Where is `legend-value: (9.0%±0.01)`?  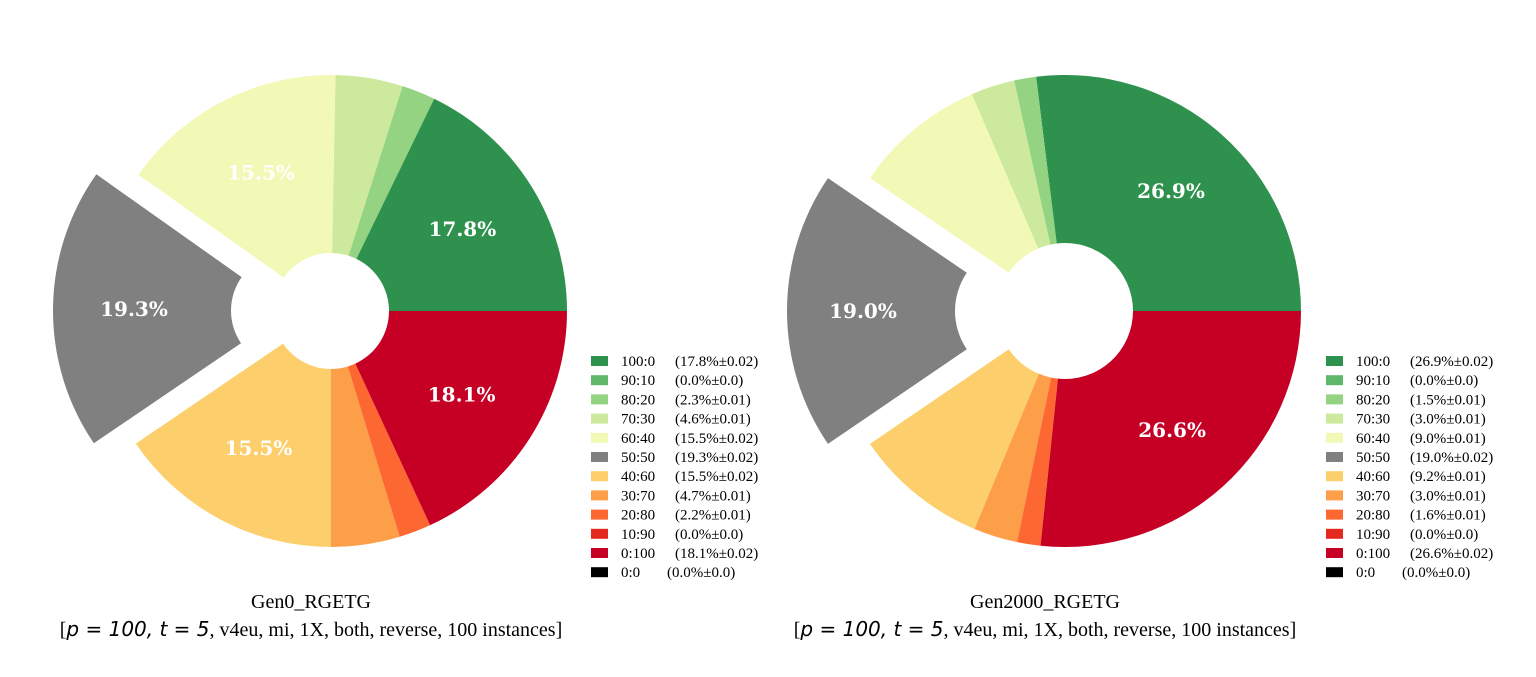
legend-value: (9.0%±0.01) is located at coordinates (1448, 439).